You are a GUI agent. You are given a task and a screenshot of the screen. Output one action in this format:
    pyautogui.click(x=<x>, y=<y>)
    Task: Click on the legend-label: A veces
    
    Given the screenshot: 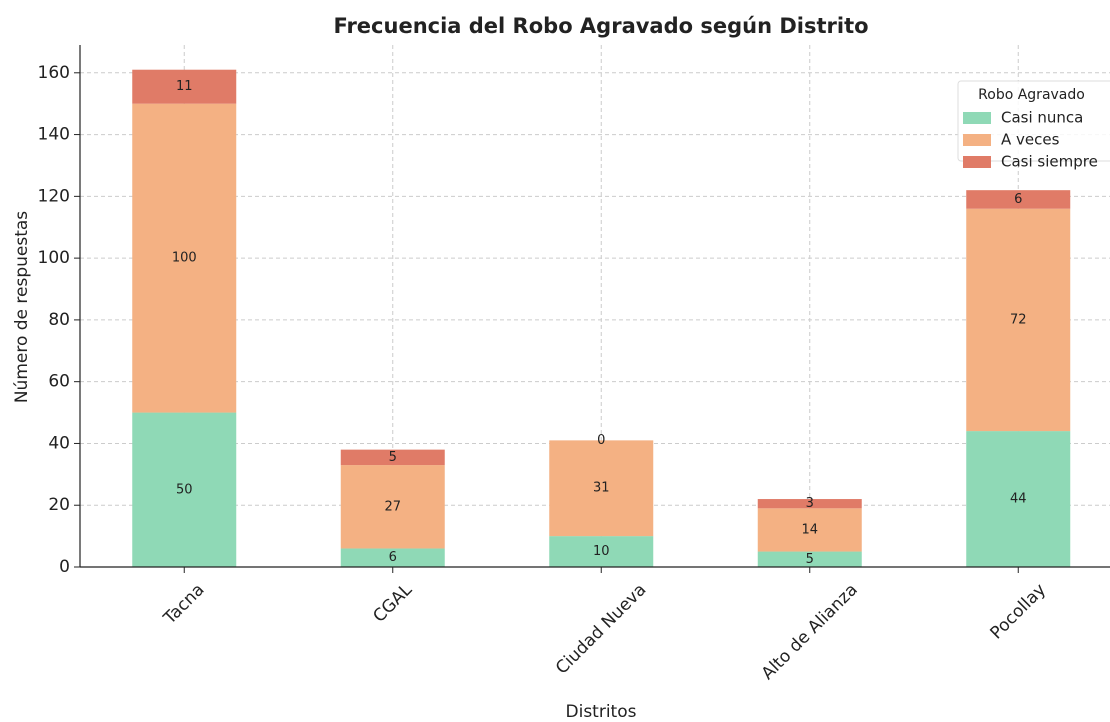 What is the action you would take?
    pyautogui.click(x=1030, y=140)
    